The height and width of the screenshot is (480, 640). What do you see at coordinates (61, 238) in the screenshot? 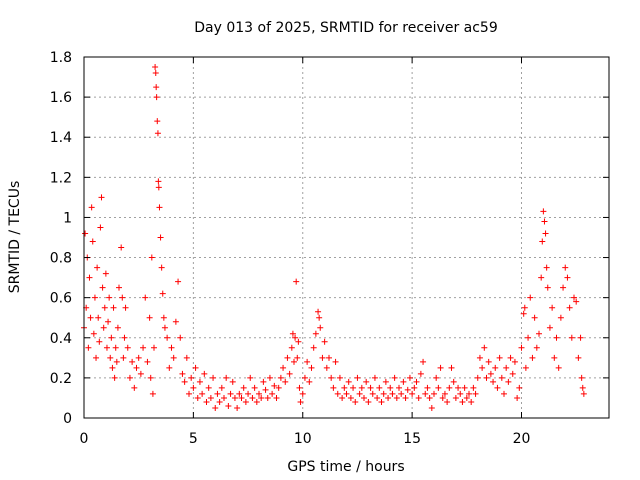
I see `y-tick-labels: 0 0.2 0.4 0.6 0.8 1 1.2 1.4 1.6 1.8` at bounding box center [61, 238].